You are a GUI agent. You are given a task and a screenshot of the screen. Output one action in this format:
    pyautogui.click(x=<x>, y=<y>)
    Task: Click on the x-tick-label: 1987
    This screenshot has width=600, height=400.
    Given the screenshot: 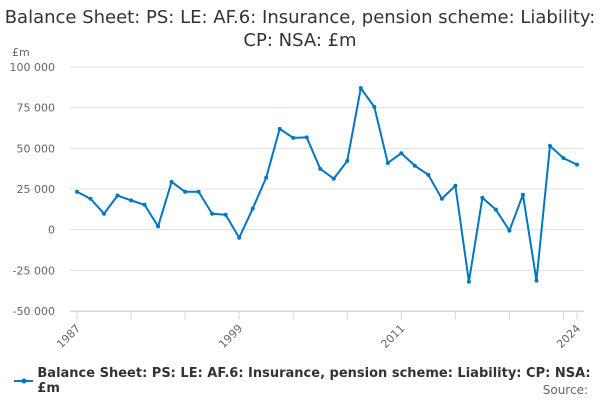 What is the action you would take?
    pyautogui.click(x=68, y=336)
    